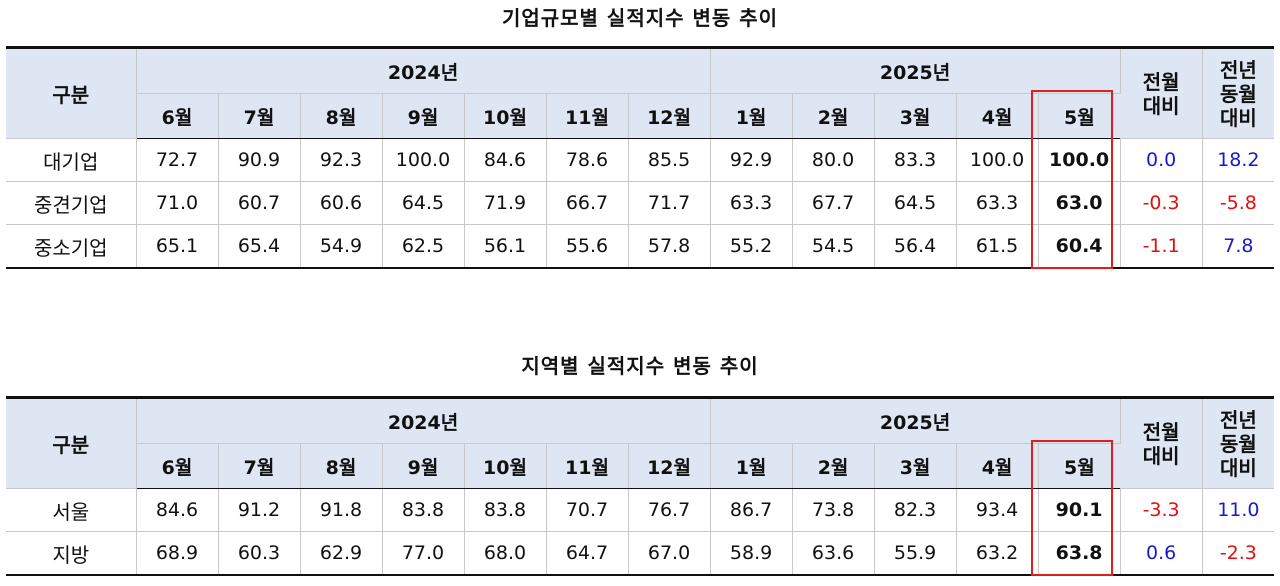 The height and width of the screenshot is (586, 1280). Describe the element at coordinates (177, 553) in the screenshot. I see `value-cell: 68.9` at that location.